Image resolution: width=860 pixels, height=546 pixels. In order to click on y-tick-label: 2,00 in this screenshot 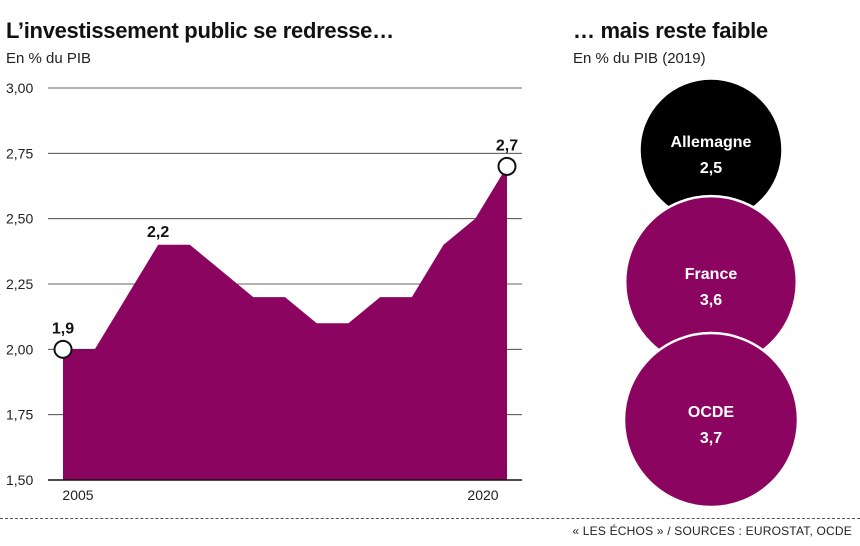, I will do `click(19, 349)`.